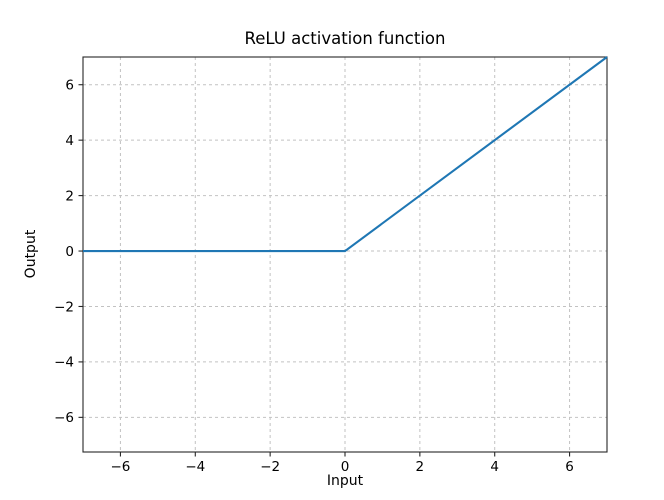  I want to click on y-tick-label: 4, so click(69, 141).